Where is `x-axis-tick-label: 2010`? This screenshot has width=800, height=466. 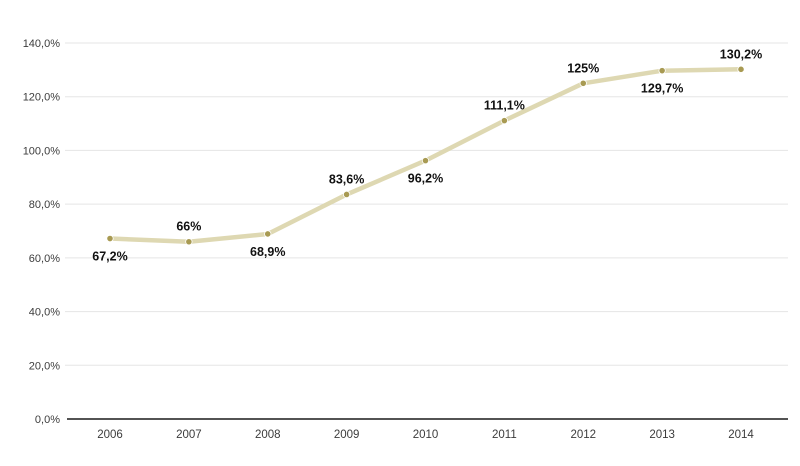
x-axis-tick-label: 2010 is located at coordinates (426, 435).